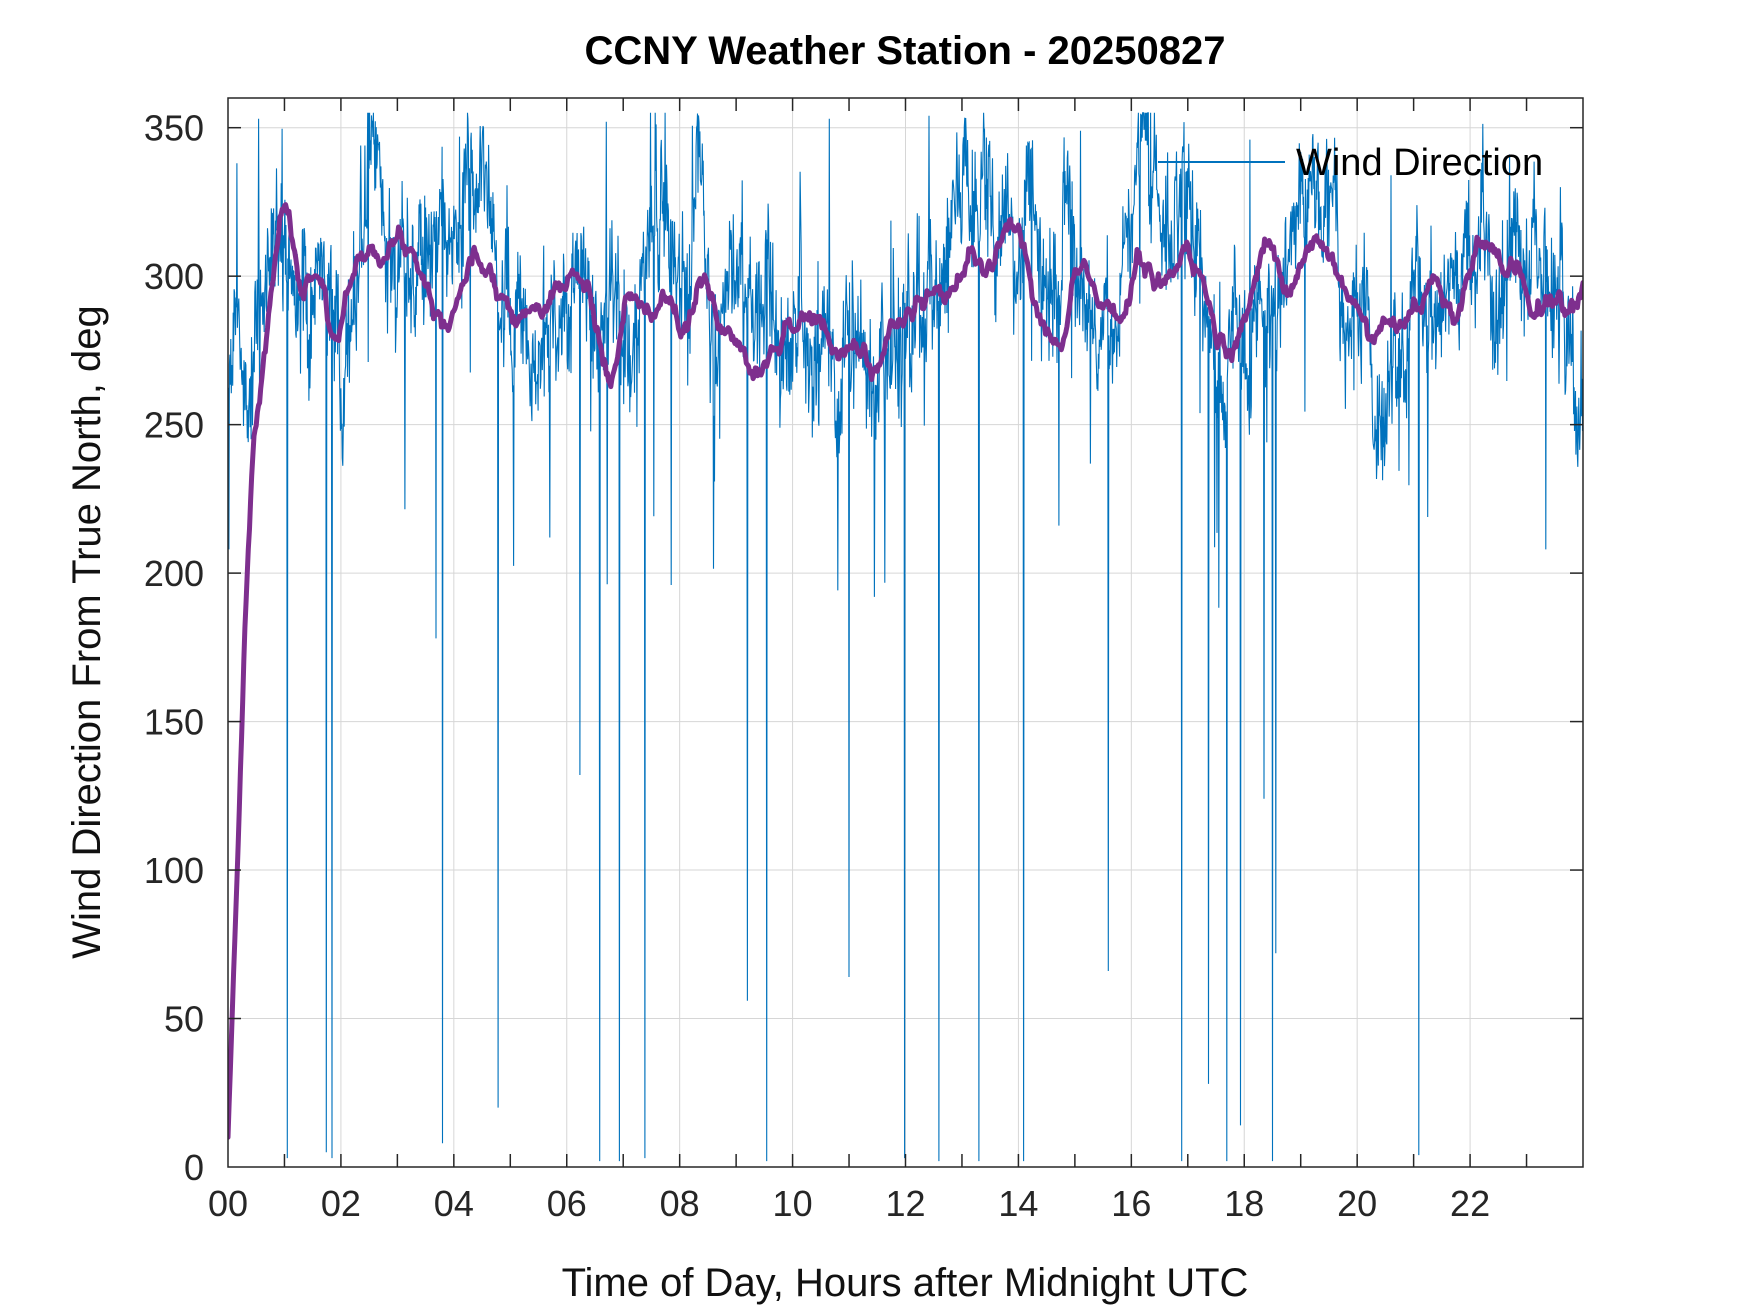 The width and height of the screenshot is (1750, 1313). Describe the element at coordinates (194, 1167) in the screenshot. I see `y-tick-label: 0` at that location.